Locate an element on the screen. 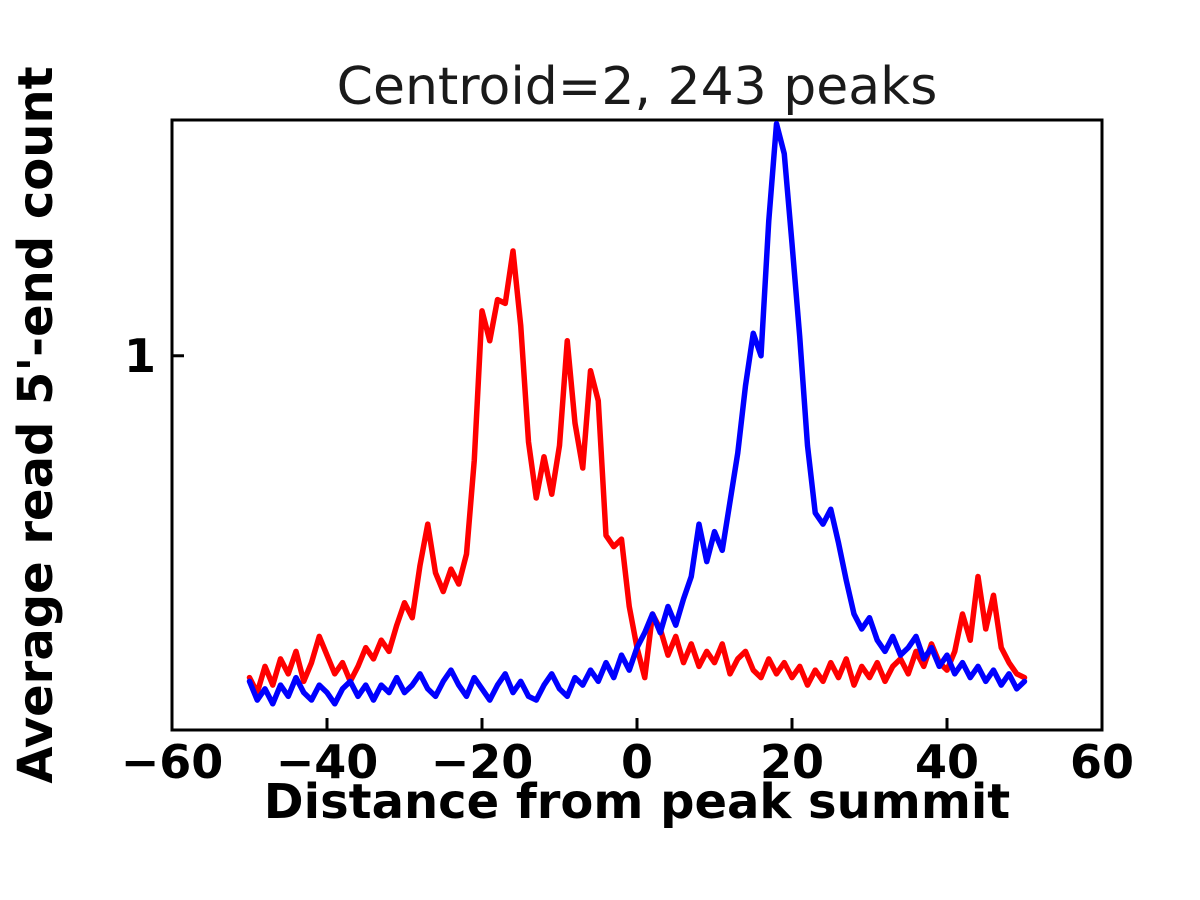  y-axis-label: Average read 5'-end count is located at coordinates (36, 424).